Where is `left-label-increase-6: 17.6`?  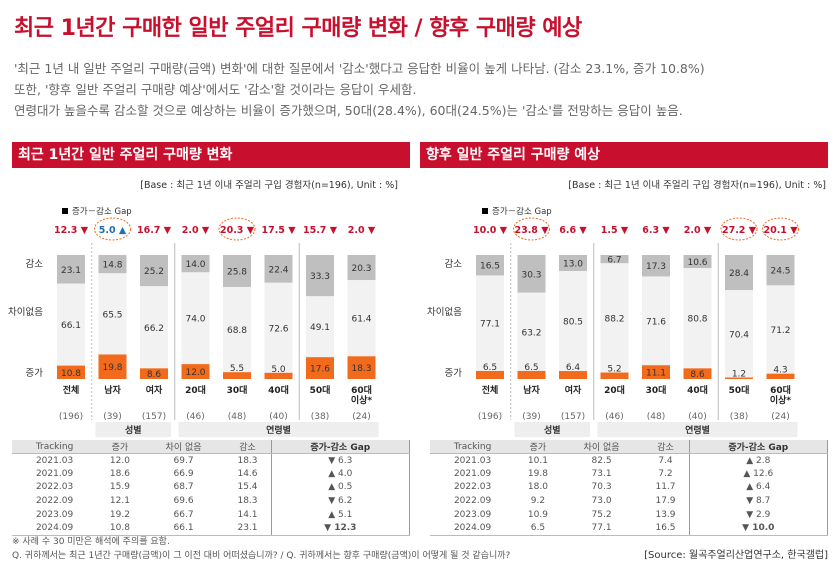
left-label-increase-6: 17.6 is located at coordinates (320, 370).